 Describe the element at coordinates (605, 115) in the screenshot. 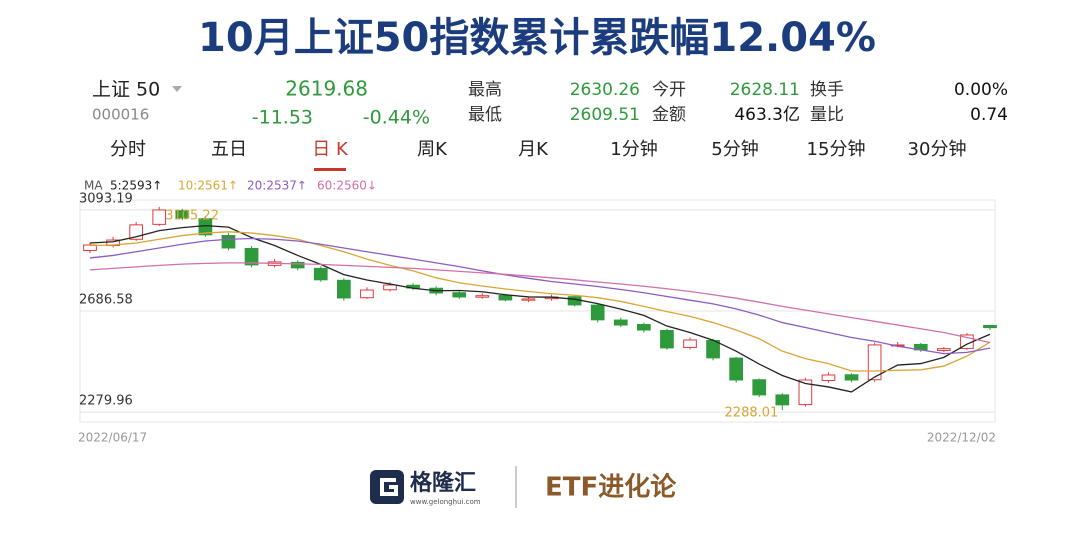

I see `field-value: 2609.51` at that location.